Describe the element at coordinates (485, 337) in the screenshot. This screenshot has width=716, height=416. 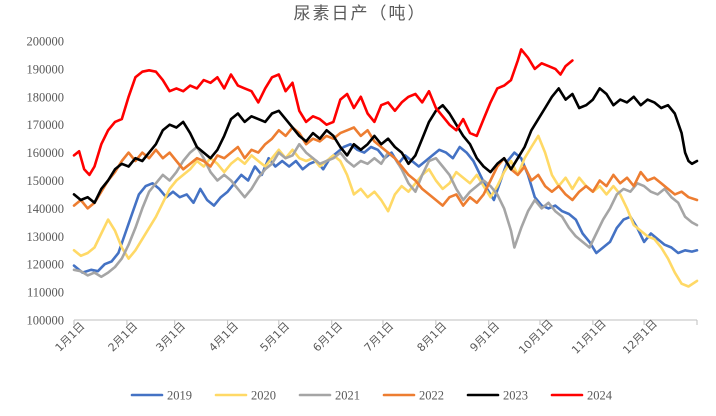
I see `x-tick-label: 9月1日` at that location.